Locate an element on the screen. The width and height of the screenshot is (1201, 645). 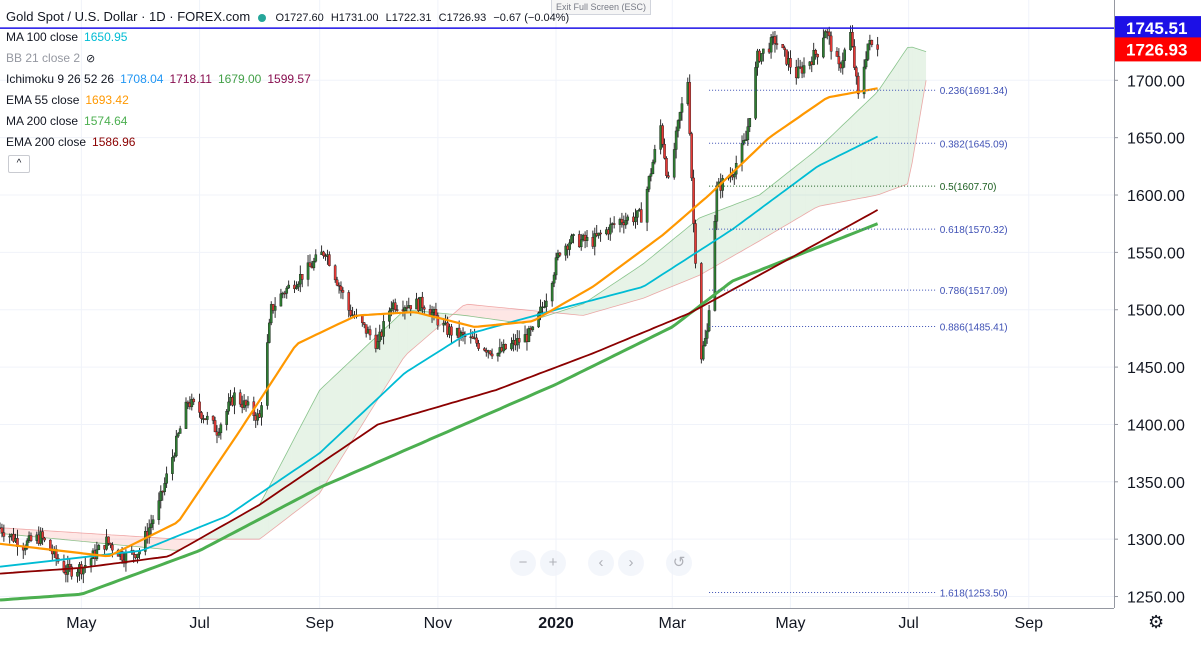
scroll-left-button: ‹ is located at coordinates (601, 563).